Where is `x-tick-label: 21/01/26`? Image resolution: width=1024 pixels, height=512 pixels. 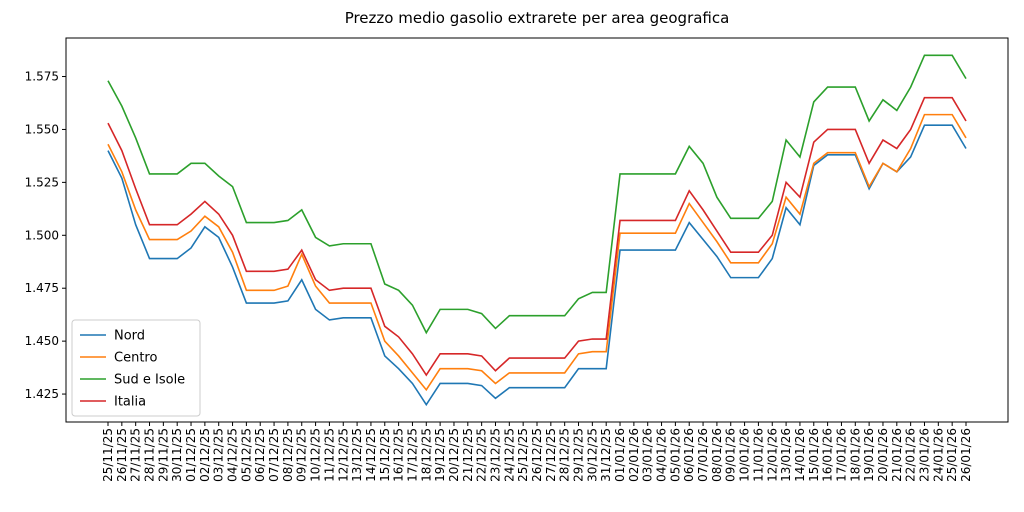 x-tick-label: 21/01/26 is located at coordinates (897, 455).